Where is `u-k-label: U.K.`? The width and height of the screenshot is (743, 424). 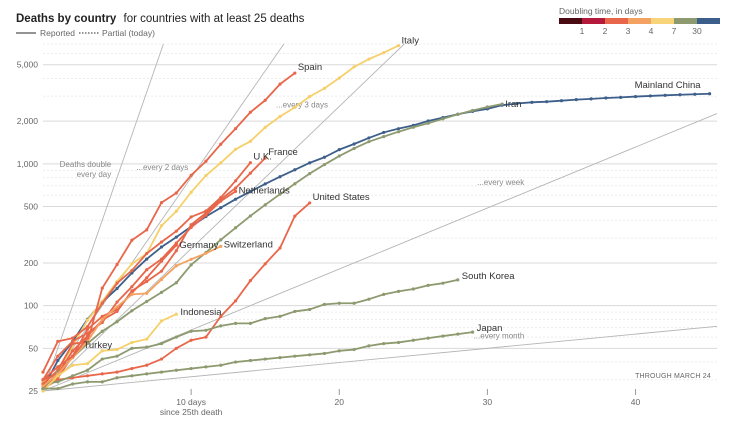 u-k-label: U.K. is located at coordinates (262, 157).